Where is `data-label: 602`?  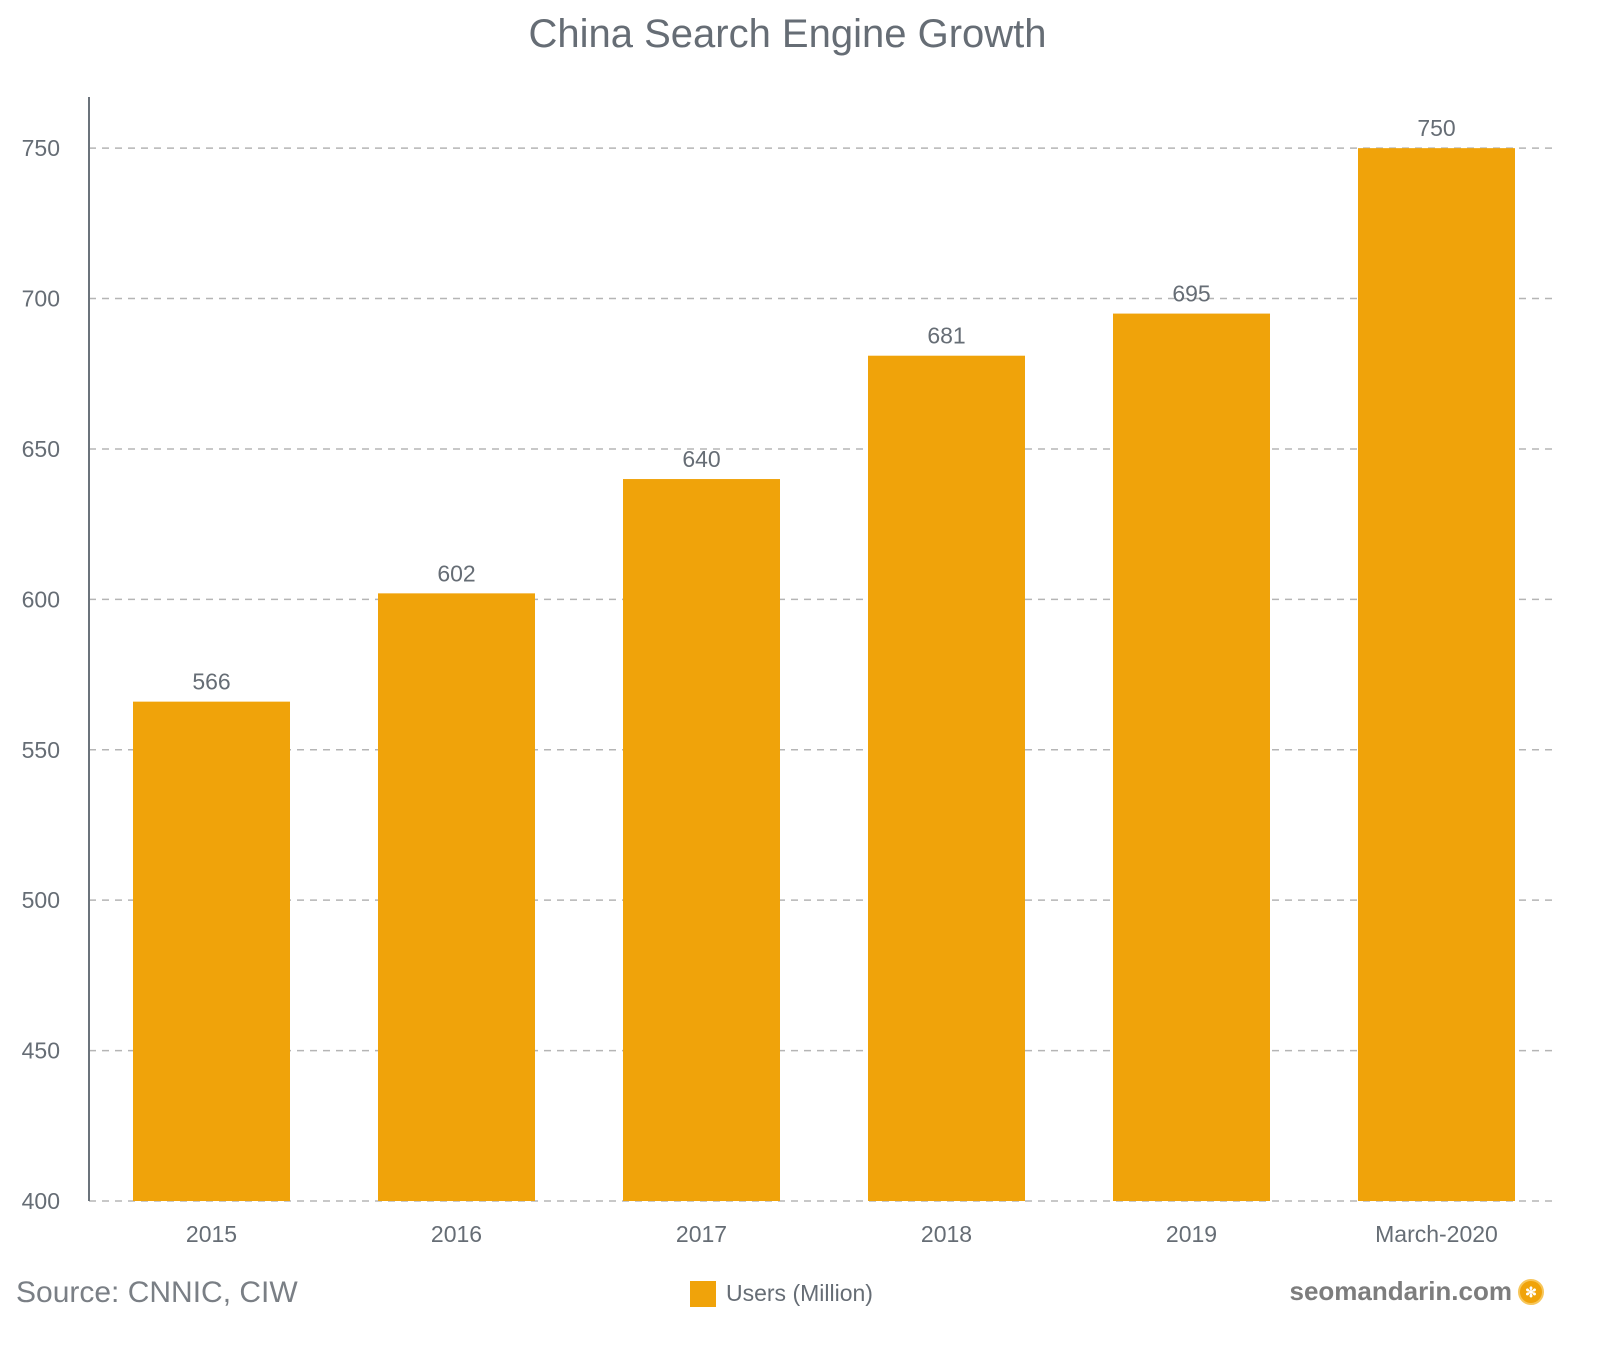 data-label: 602 is located at coordinates (456, 573).